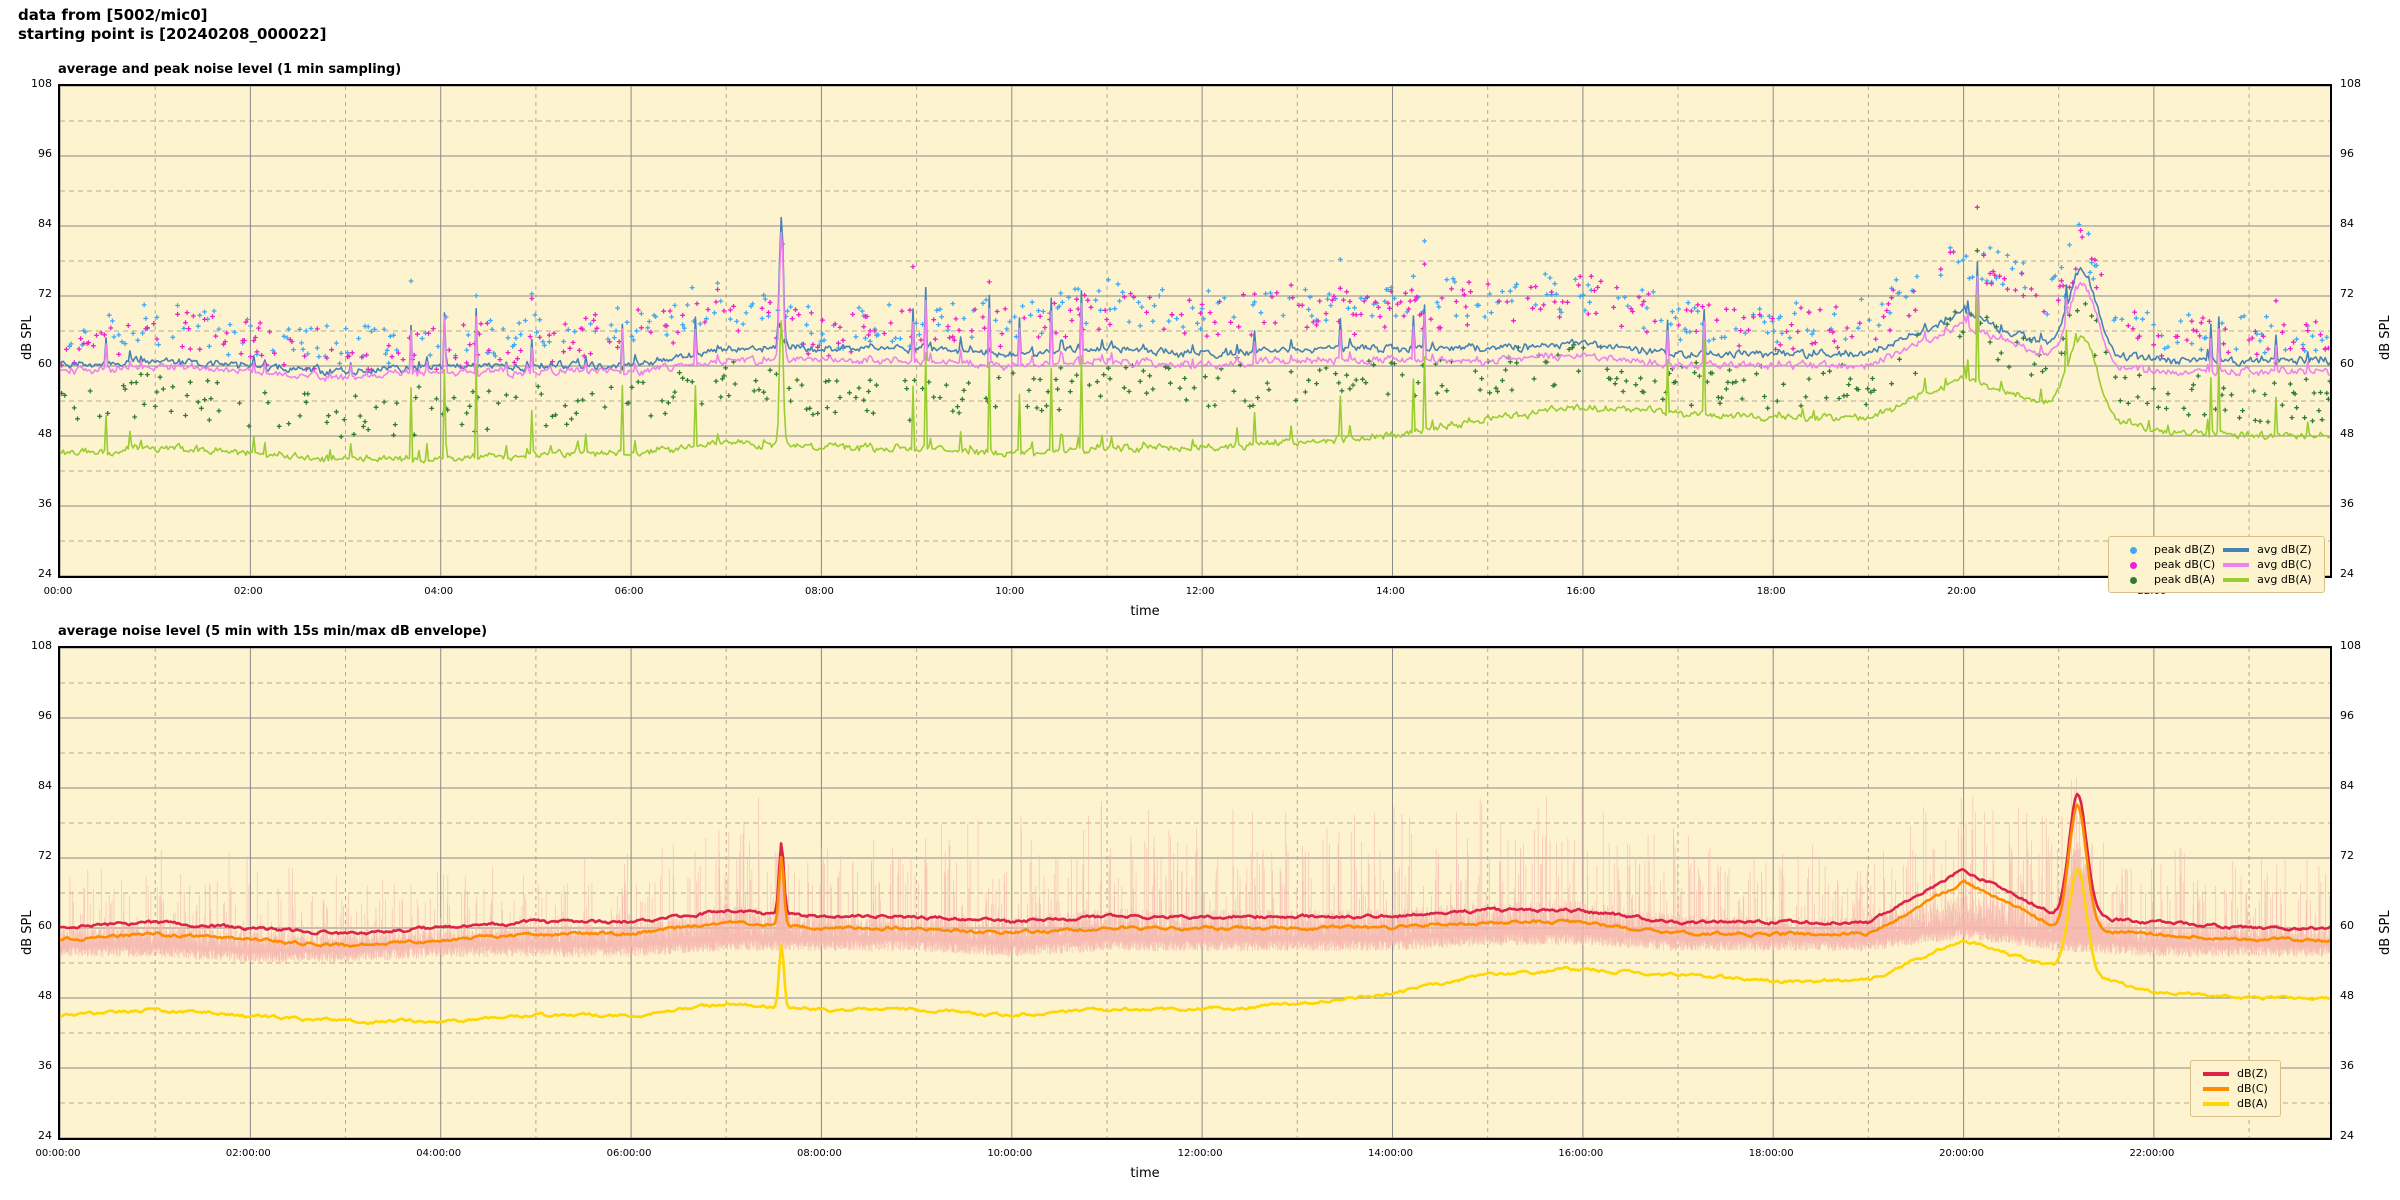 The height and width of the screenshot is (1200, 2400). Describe the element at coordinates (629, 1153) in the screenshot. I see `x-tick-label: 06:00:00` at that location.